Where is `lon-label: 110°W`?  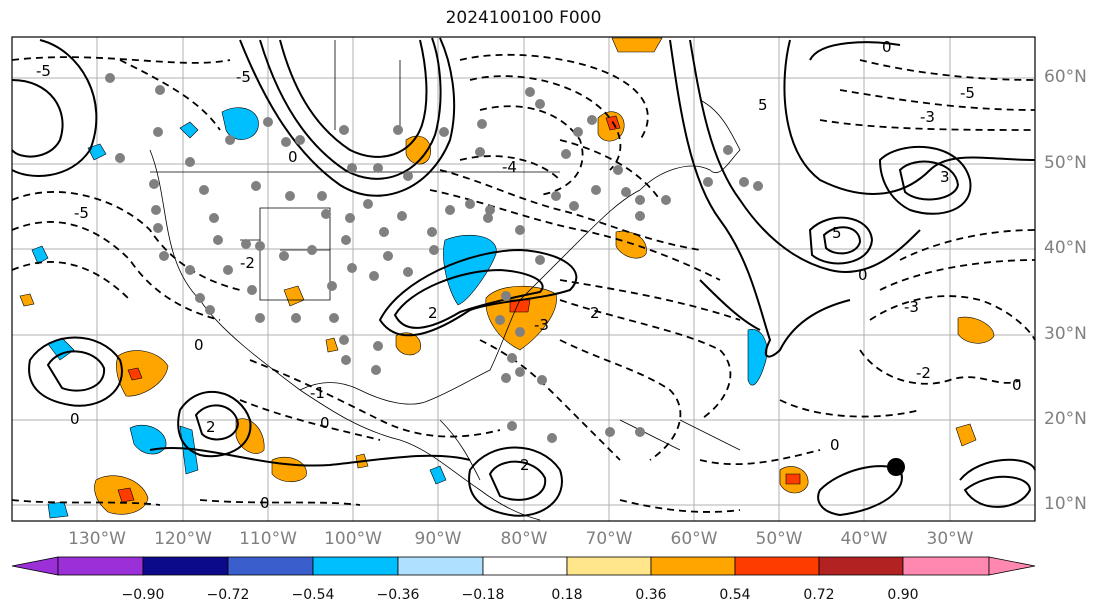 lon-label: 110°W is located at coordinates (268, 539).